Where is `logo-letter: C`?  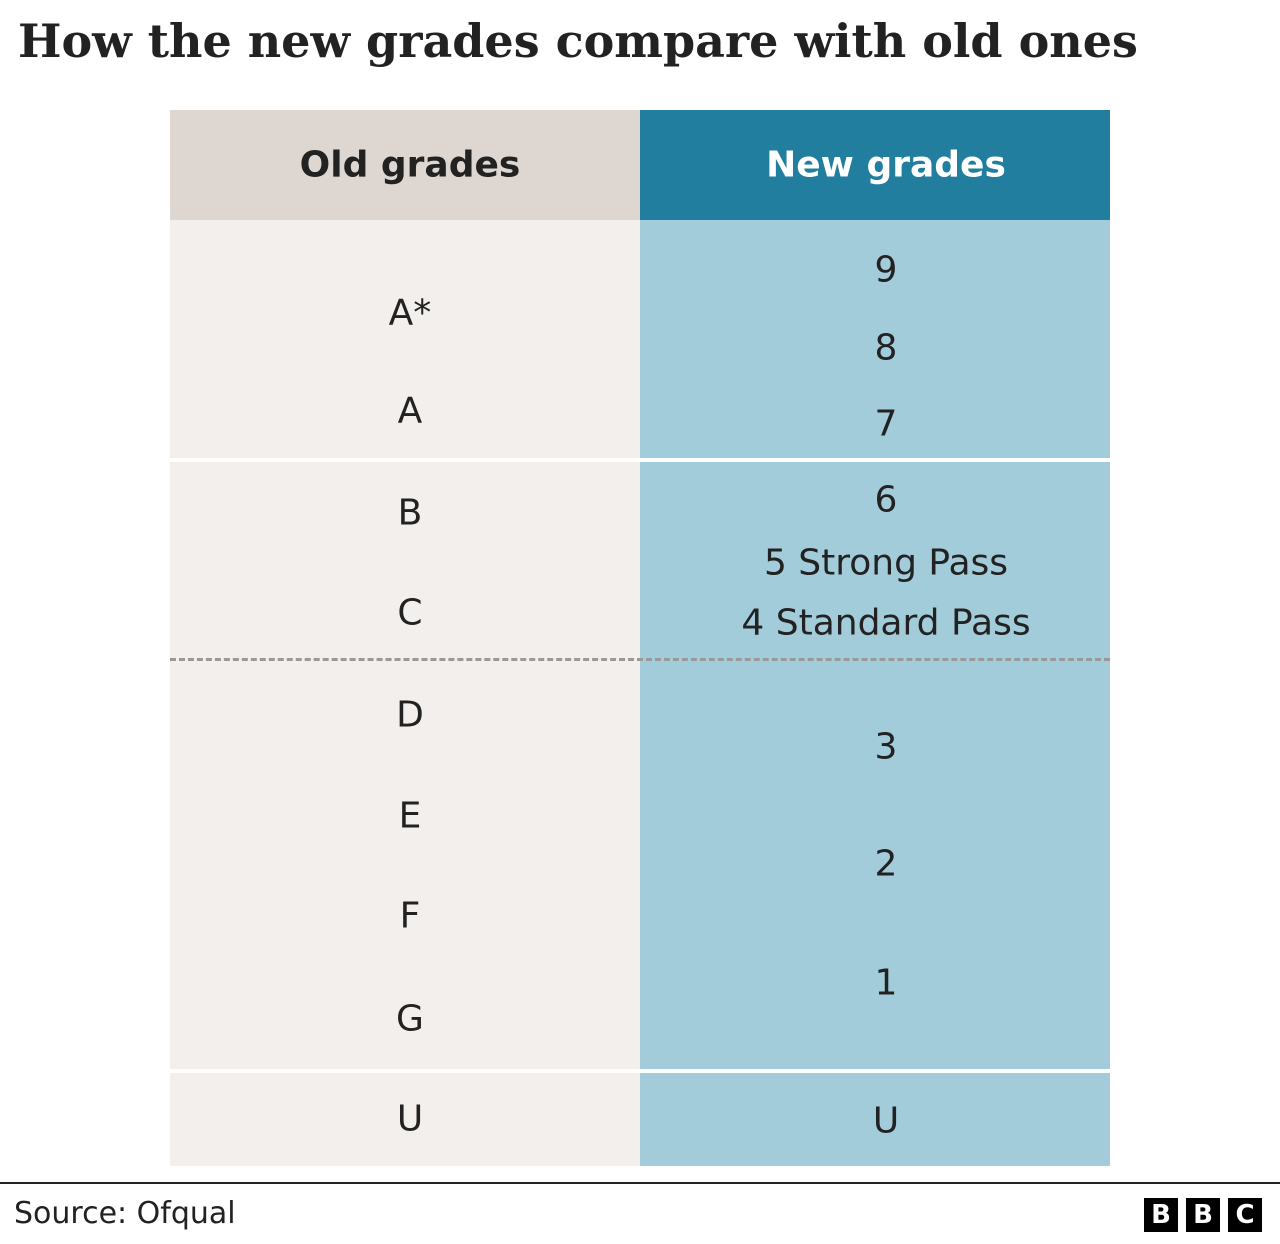 logo-letter: C is located at coordinates (1245, 1215).